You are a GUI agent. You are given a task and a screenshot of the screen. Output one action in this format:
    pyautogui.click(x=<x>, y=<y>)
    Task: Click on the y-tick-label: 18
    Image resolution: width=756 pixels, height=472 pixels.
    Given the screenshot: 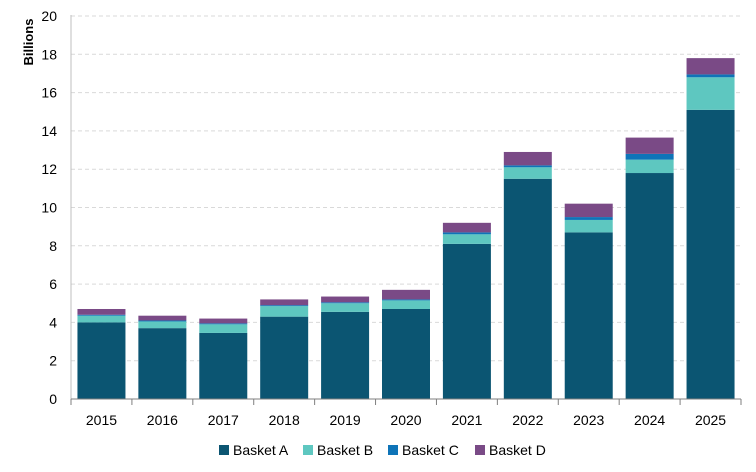 What is the action you would take?
    pyautogui.click(x=49, y=54)
    